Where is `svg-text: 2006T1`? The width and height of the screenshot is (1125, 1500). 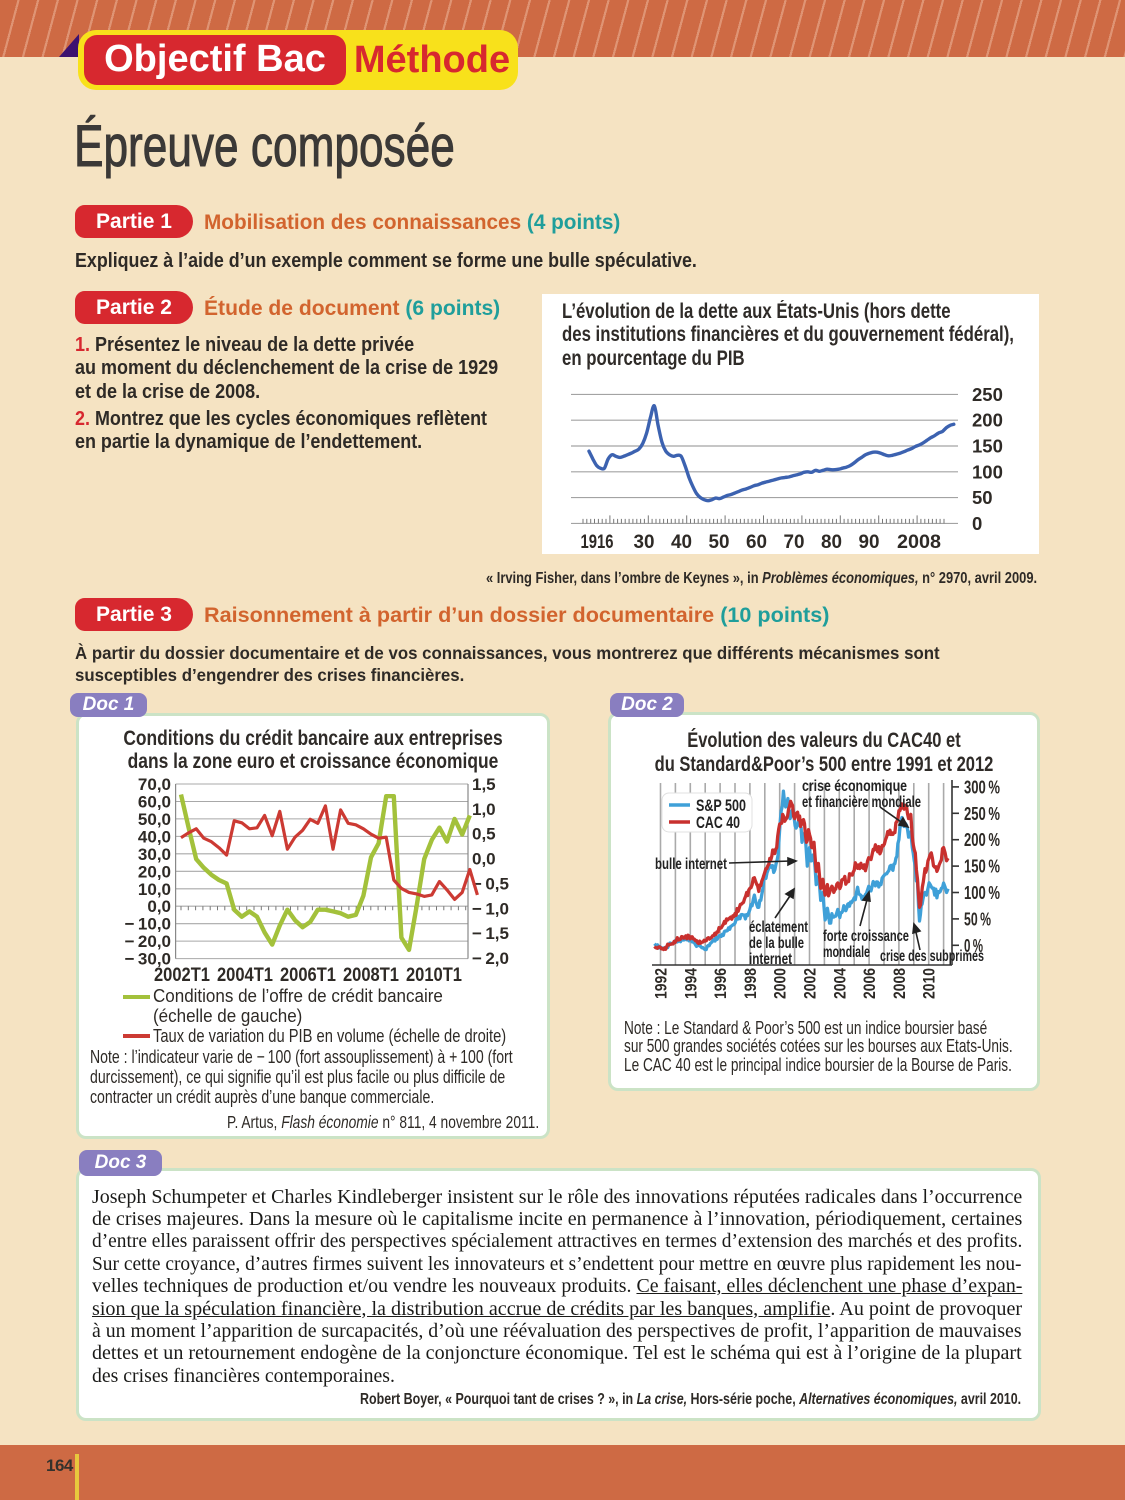
svg-text: 2006T1 is located at coordinates (308, 975).